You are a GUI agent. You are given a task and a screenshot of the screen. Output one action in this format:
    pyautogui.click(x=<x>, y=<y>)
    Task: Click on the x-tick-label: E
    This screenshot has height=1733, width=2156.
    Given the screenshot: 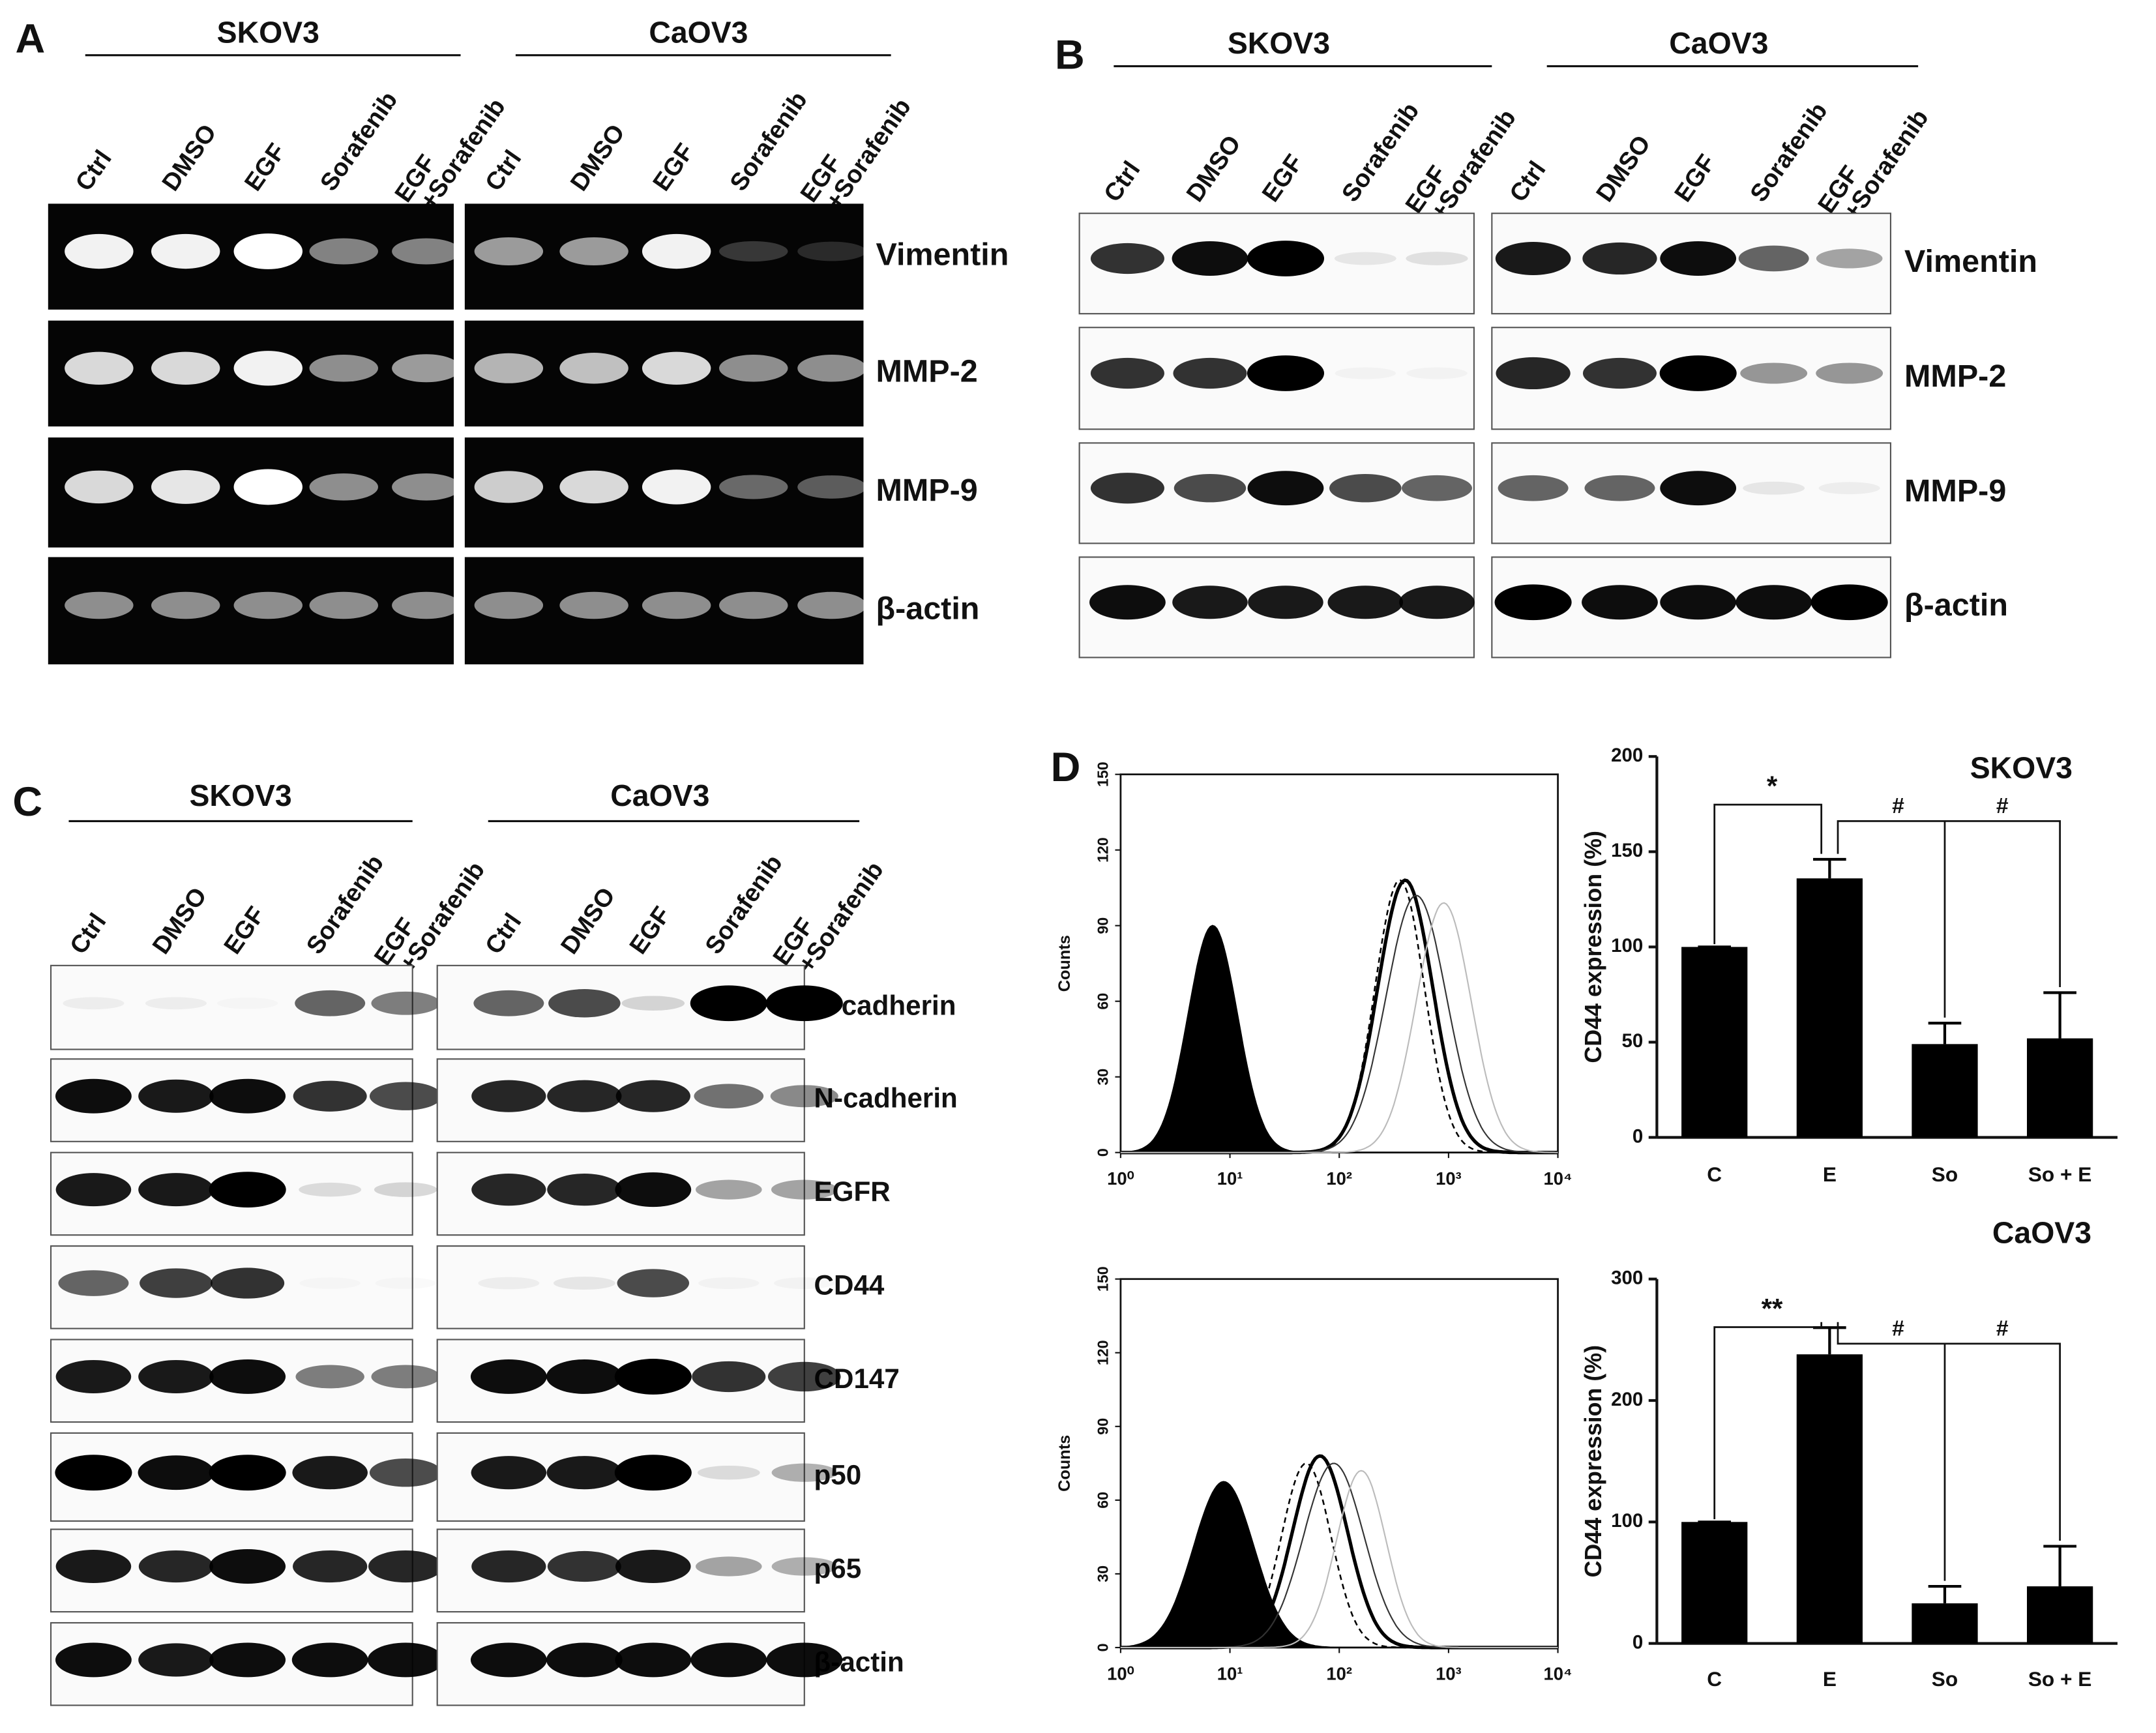 What is the action you would take?
    pyautogui.click(x=1830, y=1679)
    